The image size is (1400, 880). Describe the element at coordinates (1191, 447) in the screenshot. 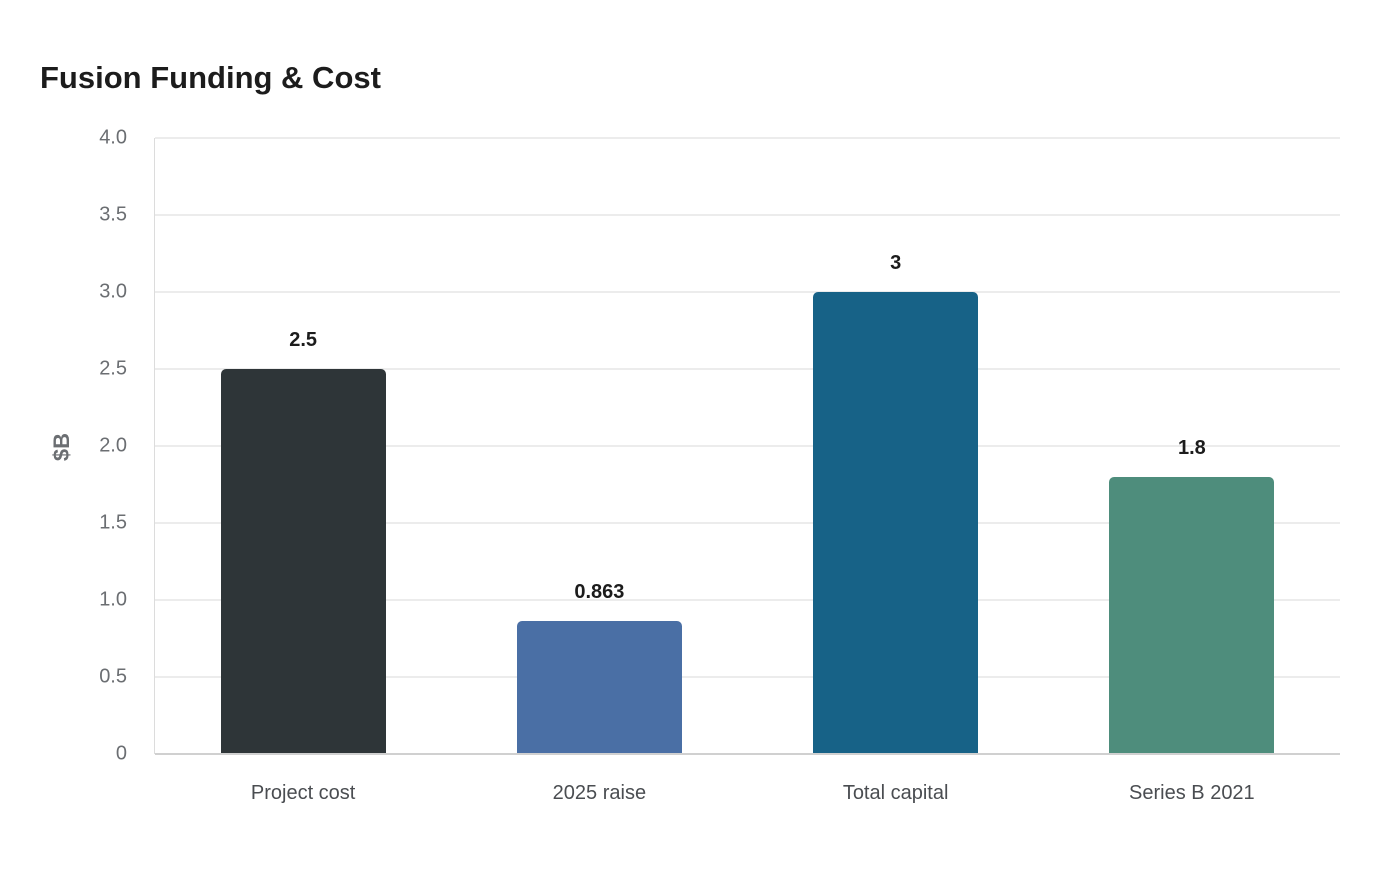

I see `value-label: 1.8` at that location.